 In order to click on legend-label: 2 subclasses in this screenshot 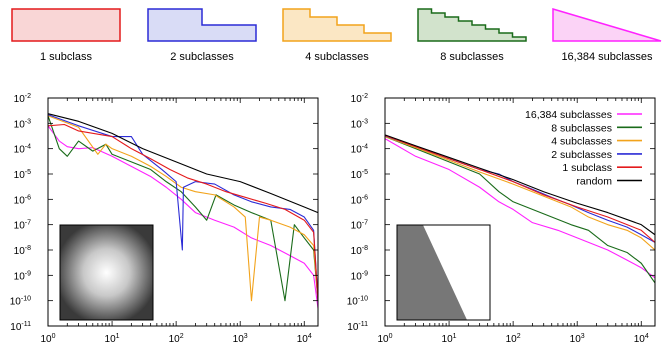, I will do `click(581, 155)`.